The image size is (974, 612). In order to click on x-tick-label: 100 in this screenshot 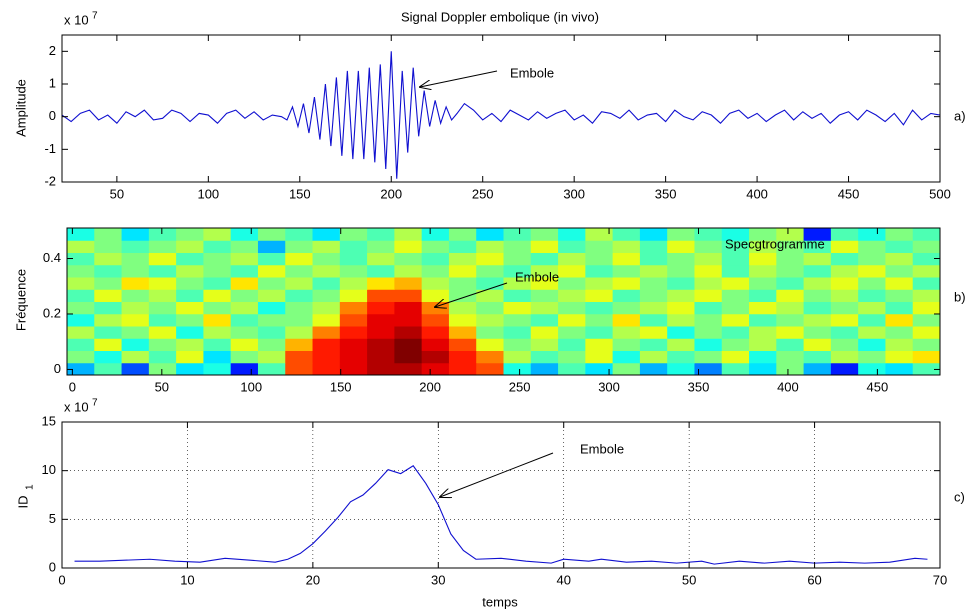, I will do `click(208, 193)`.